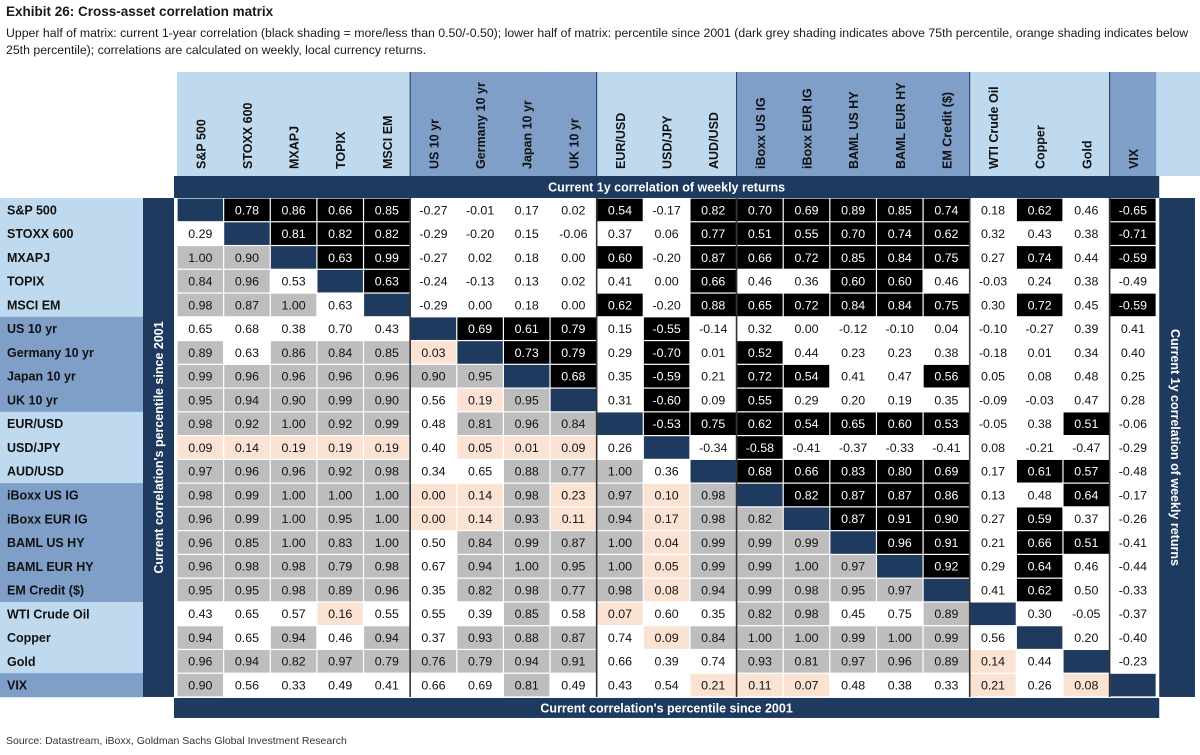  Describe the element at coordinates (666, 400) in the screenshot. I see `correlation-value: -0.60` at that location.